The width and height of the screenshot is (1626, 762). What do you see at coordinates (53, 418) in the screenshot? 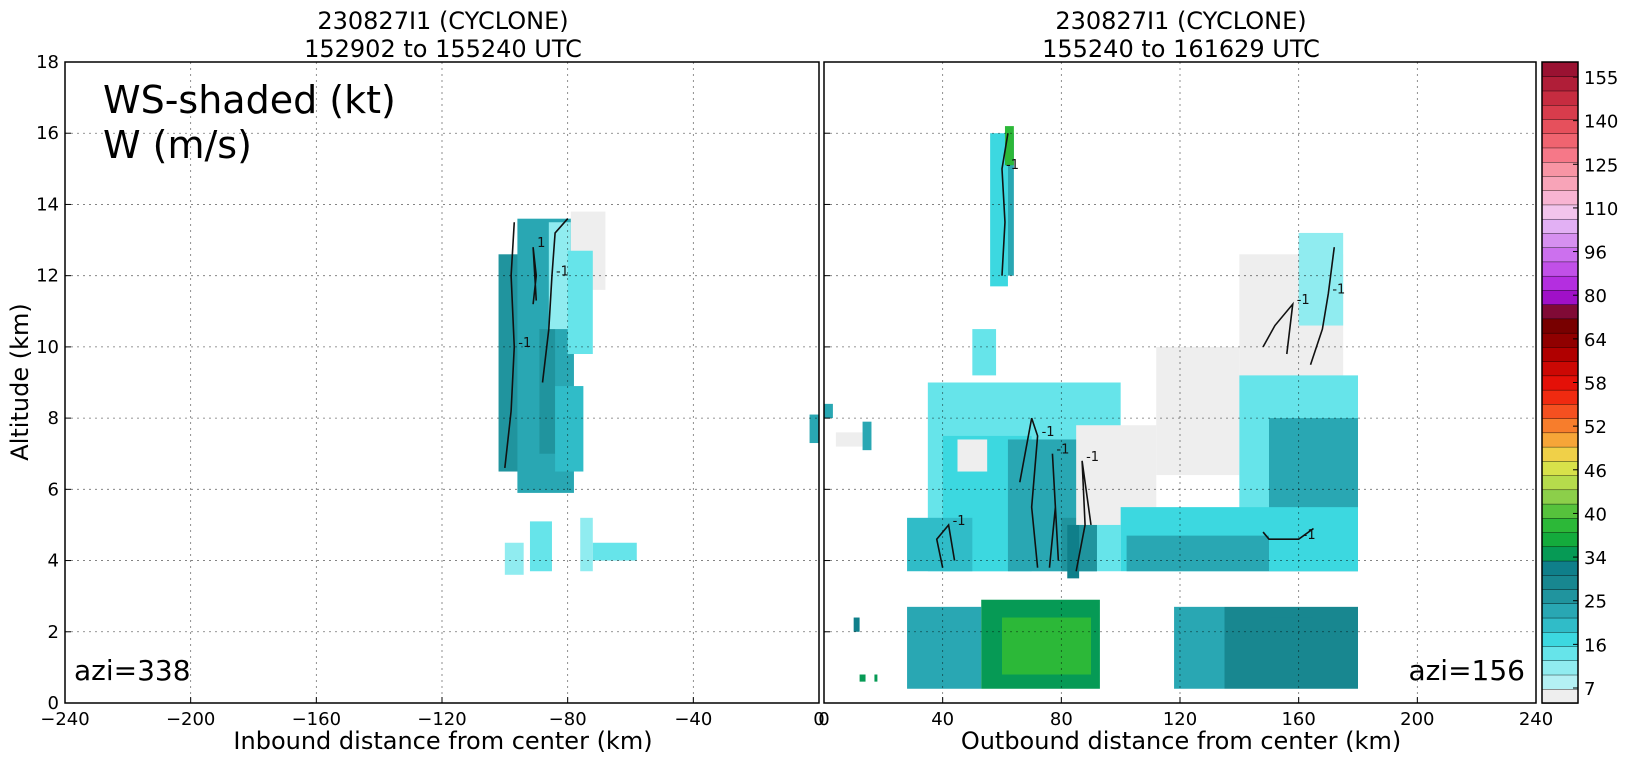
I see `y-tick-label: 8` at bounding box center [53, 418].